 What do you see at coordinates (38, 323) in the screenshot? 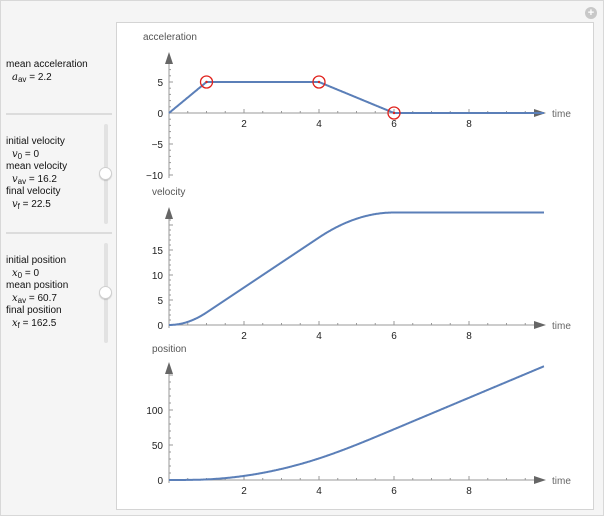
I see `final-position-value: = 162.5` at bounding box center [38, 323].